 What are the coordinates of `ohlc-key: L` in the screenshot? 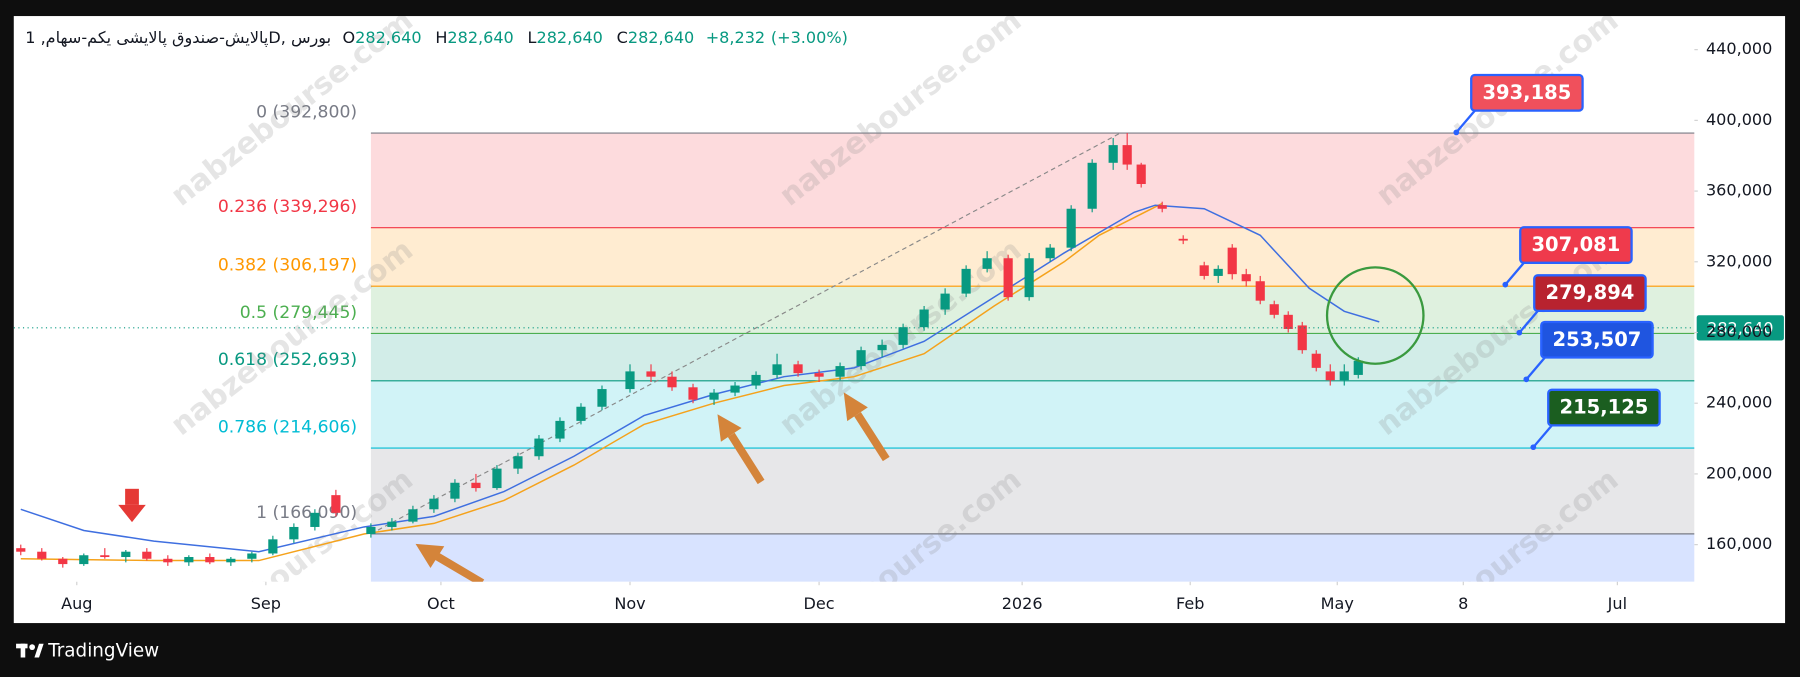 It's located at (532, 36).